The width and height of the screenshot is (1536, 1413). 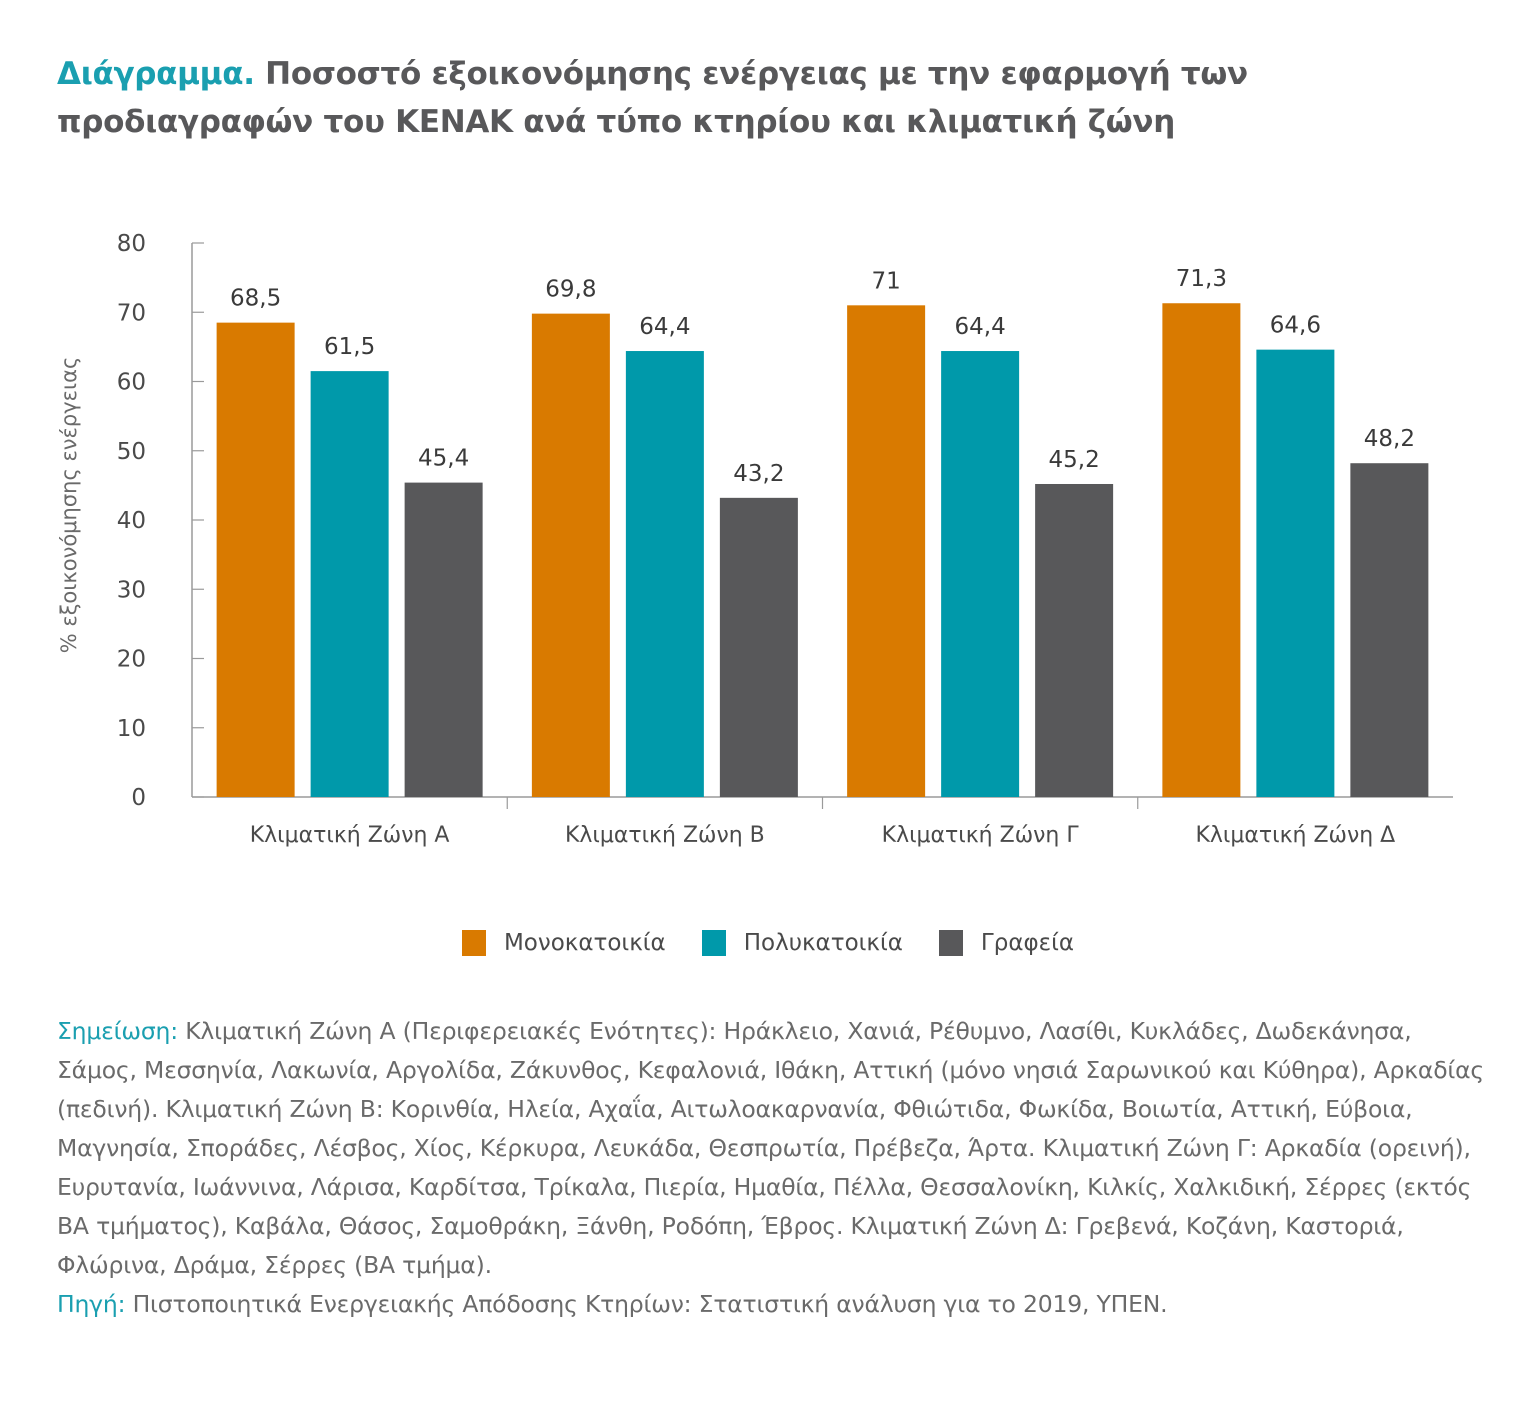 I want to click on legend: Μονοκατοικία Πολυκατοικία Γραφεία, so click(x=768, y=943).